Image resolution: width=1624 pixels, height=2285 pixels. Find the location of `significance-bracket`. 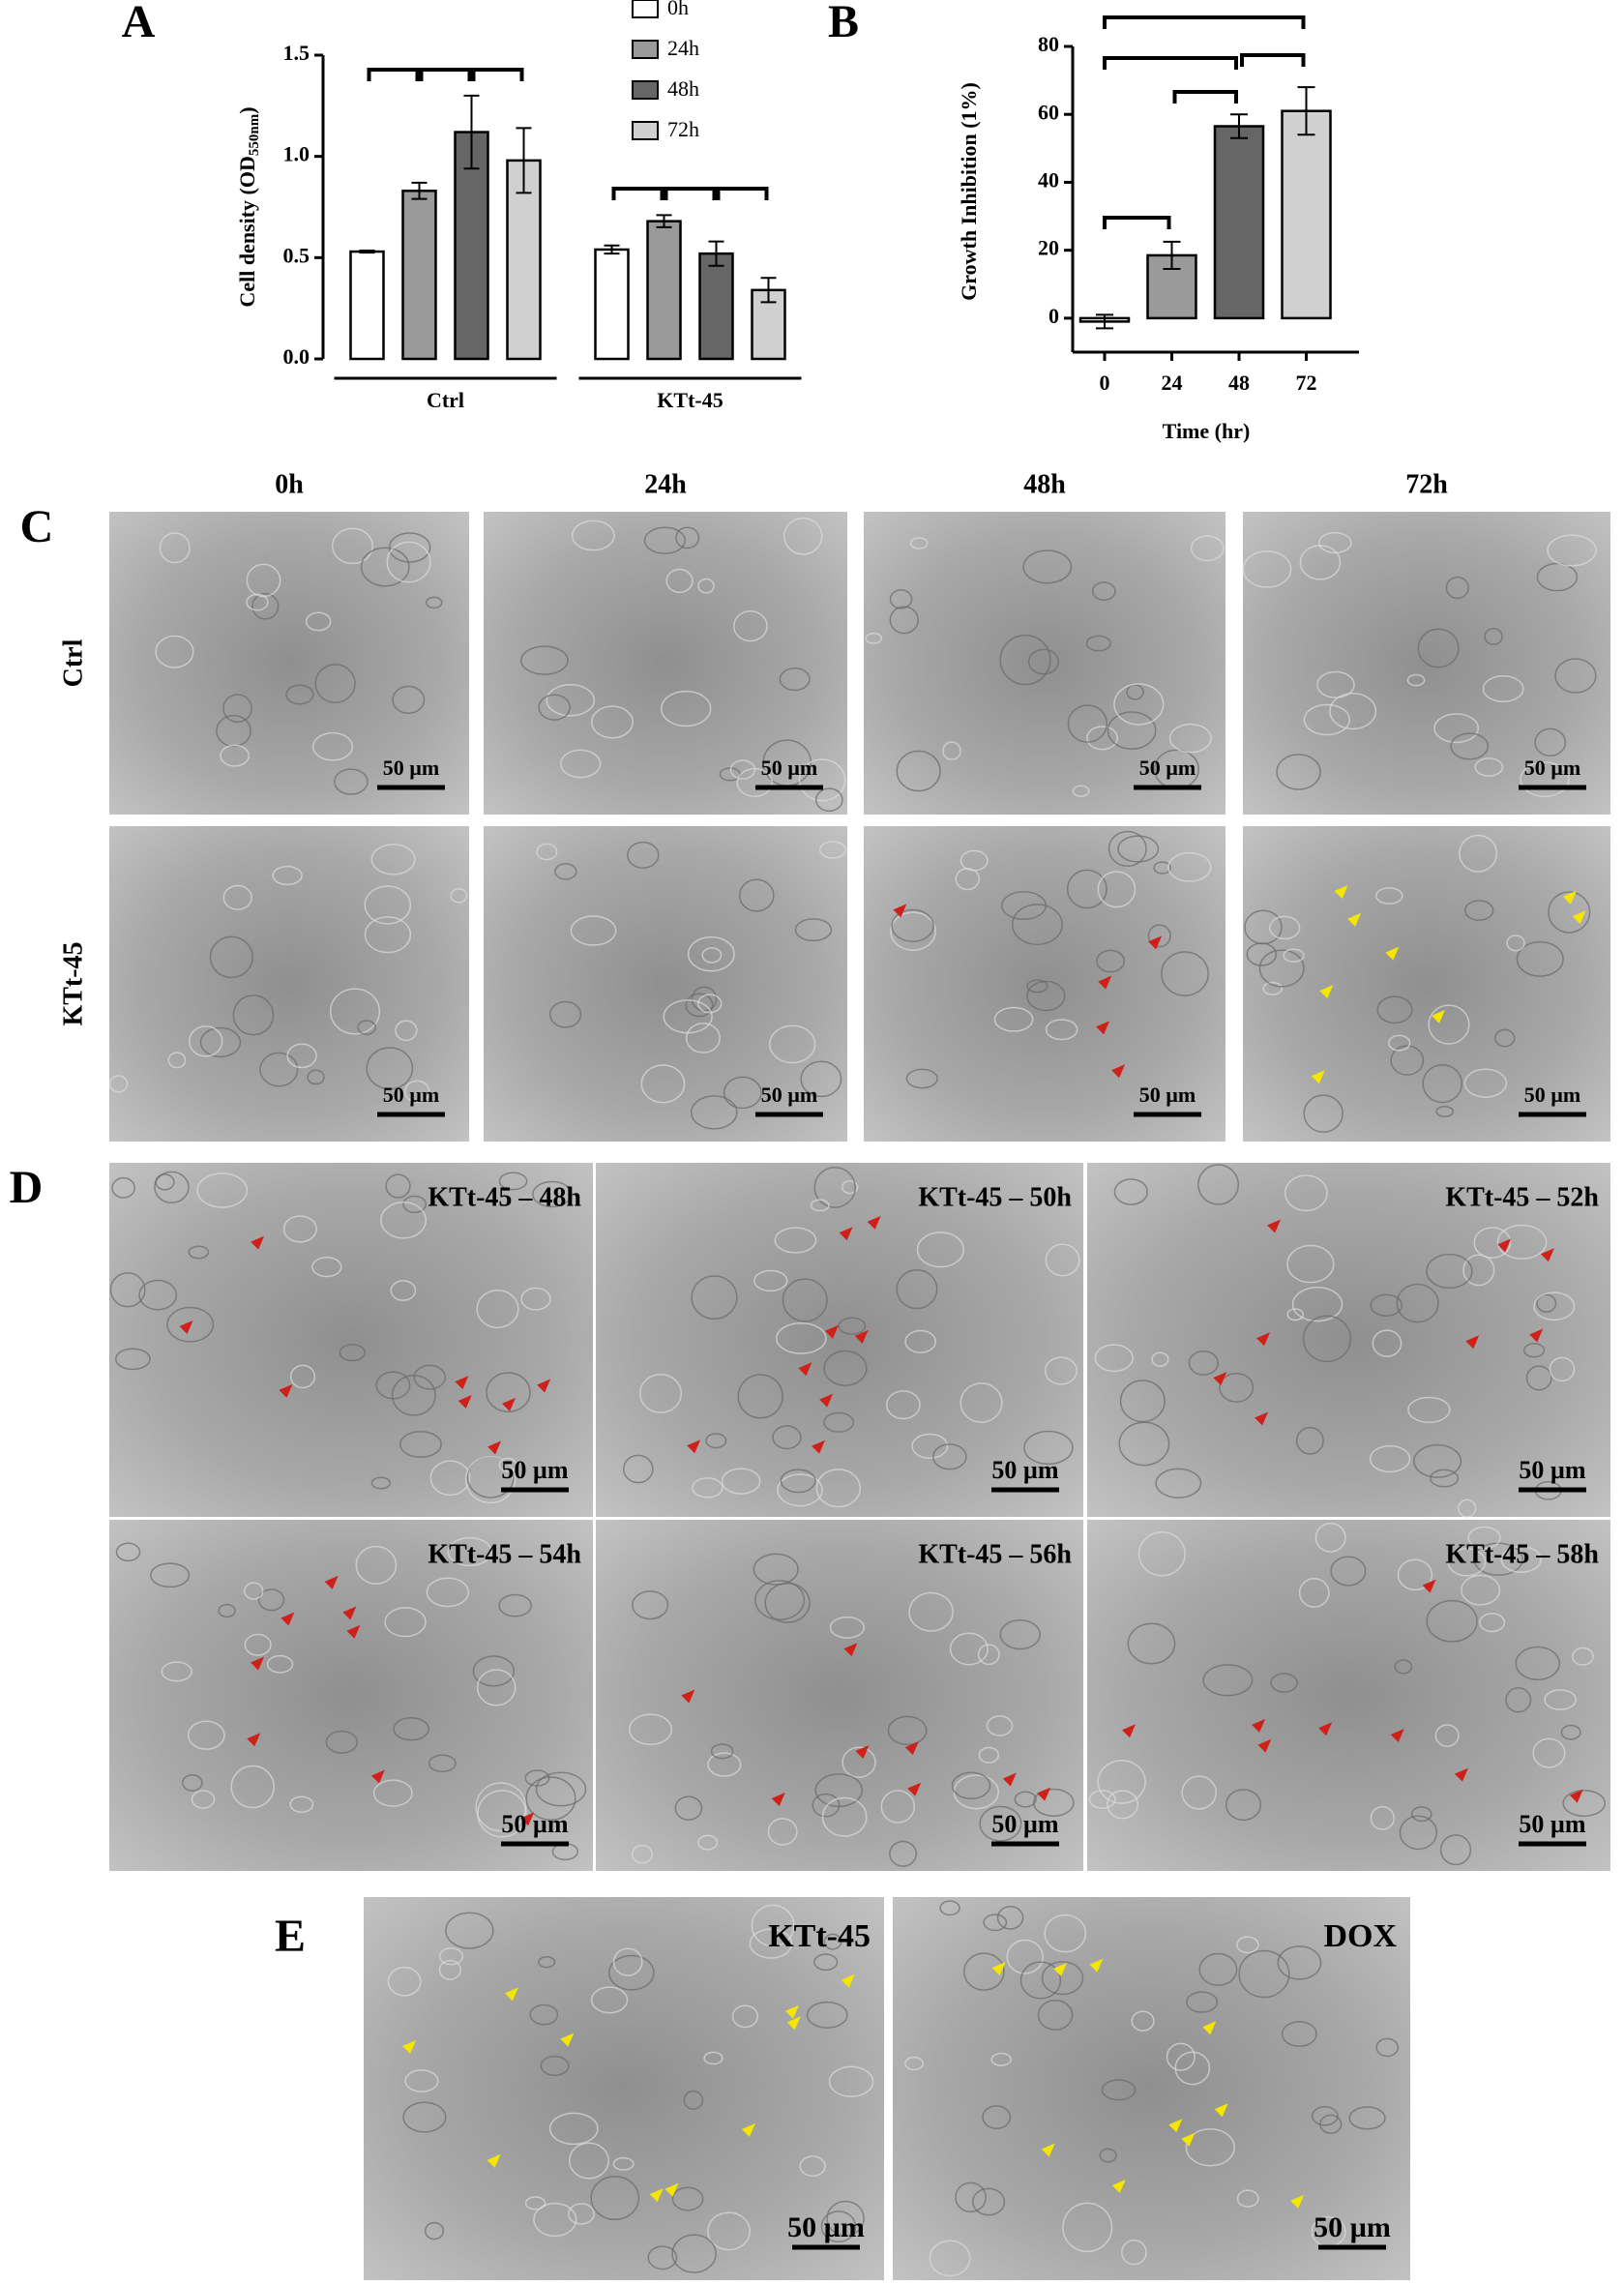

significance-bracket is located at coordinates (1137, 222).